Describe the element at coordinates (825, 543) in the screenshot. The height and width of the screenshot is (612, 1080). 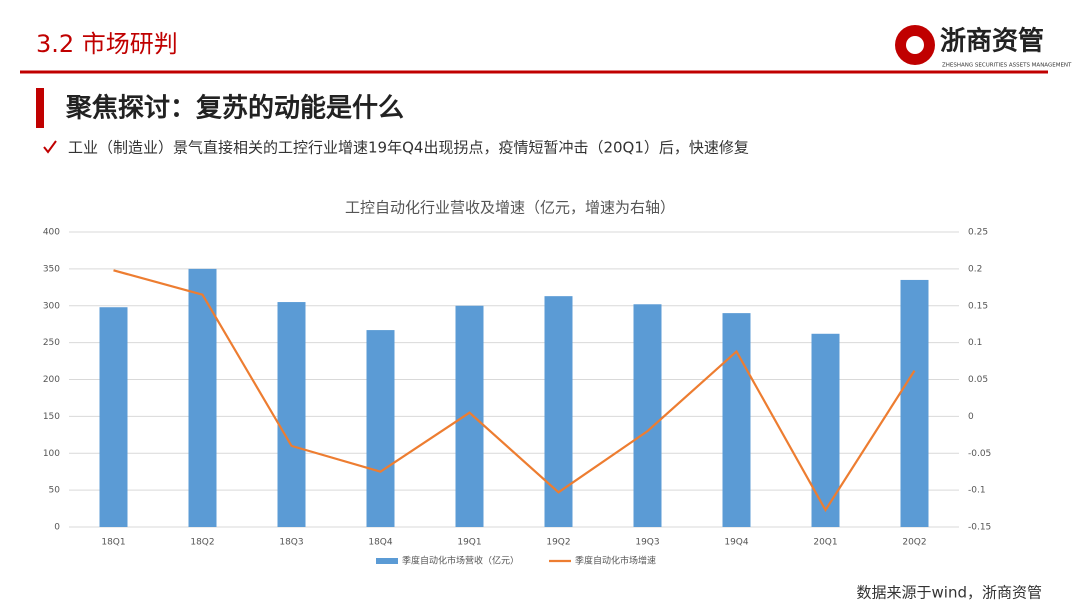
I see `x-tick-label: 20Q1` at that location.